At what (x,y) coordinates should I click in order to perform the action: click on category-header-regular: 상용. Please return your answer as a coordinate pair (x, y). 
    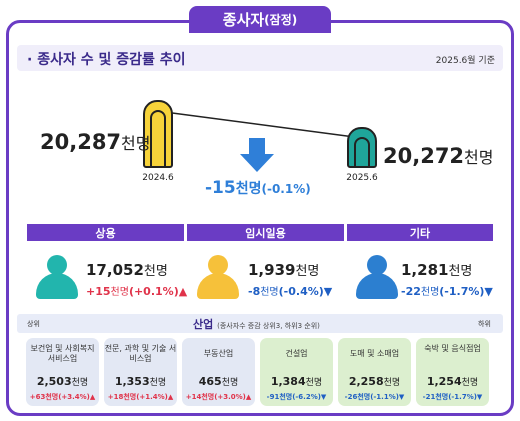
    Looking at the image, I should click on (105, 232).